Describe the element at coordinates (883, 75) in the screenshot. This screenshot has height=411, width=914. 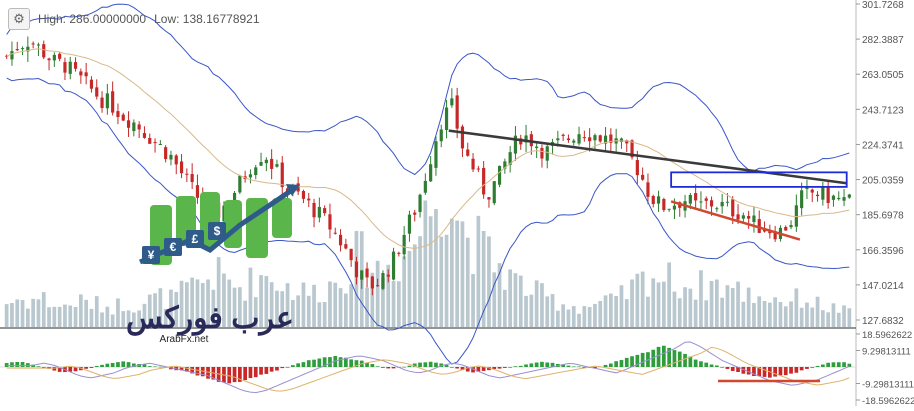
I see `price-tick-label: 263.0505` at that location.